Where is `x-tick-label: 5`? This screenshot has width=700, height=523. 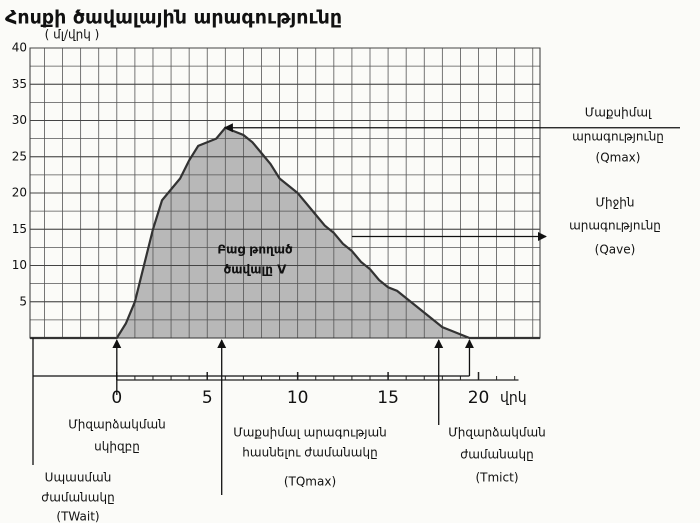 x-tick-label: 5 is located at coordinates (207, 398).